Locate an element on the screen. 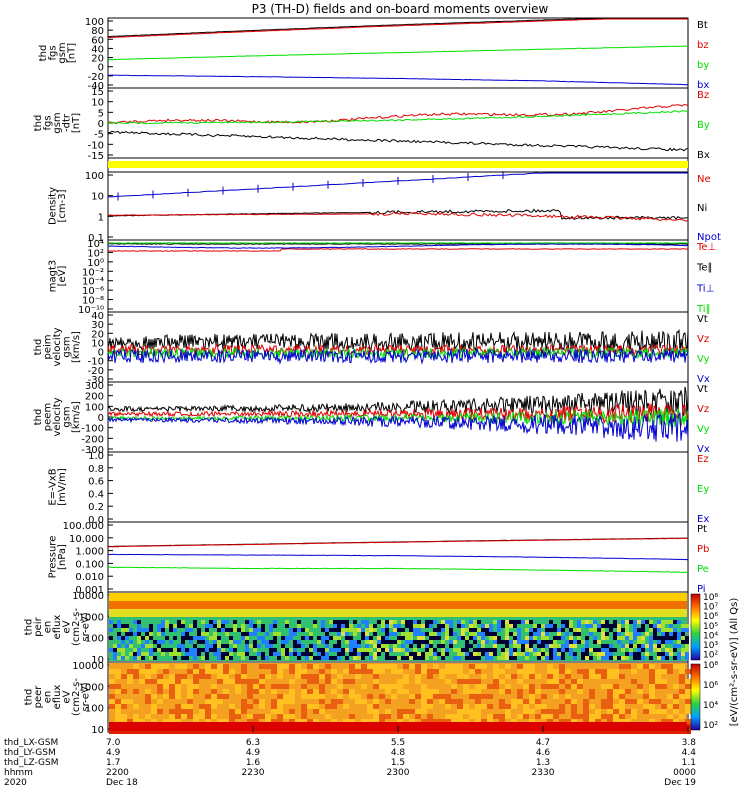  xtick-value: 4.9 is located at coordinates (253, 753).